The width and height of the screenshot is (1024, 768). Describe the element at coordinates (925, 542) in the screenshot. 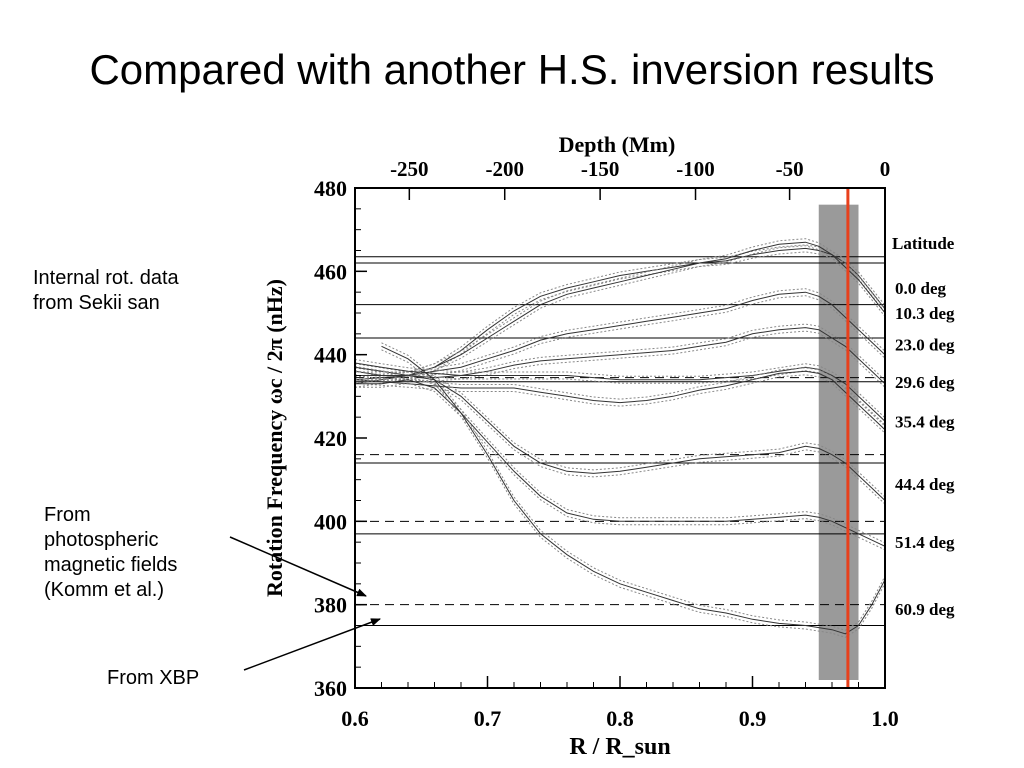

I see `latitude-label: 51.4 deg` at that location.